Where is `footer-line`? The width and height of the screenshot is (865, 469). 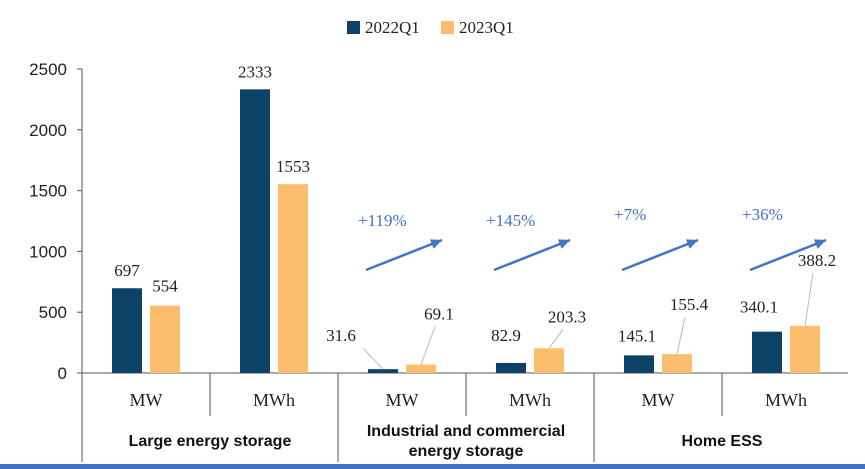 footer-line is located at coordinates (432, 466).